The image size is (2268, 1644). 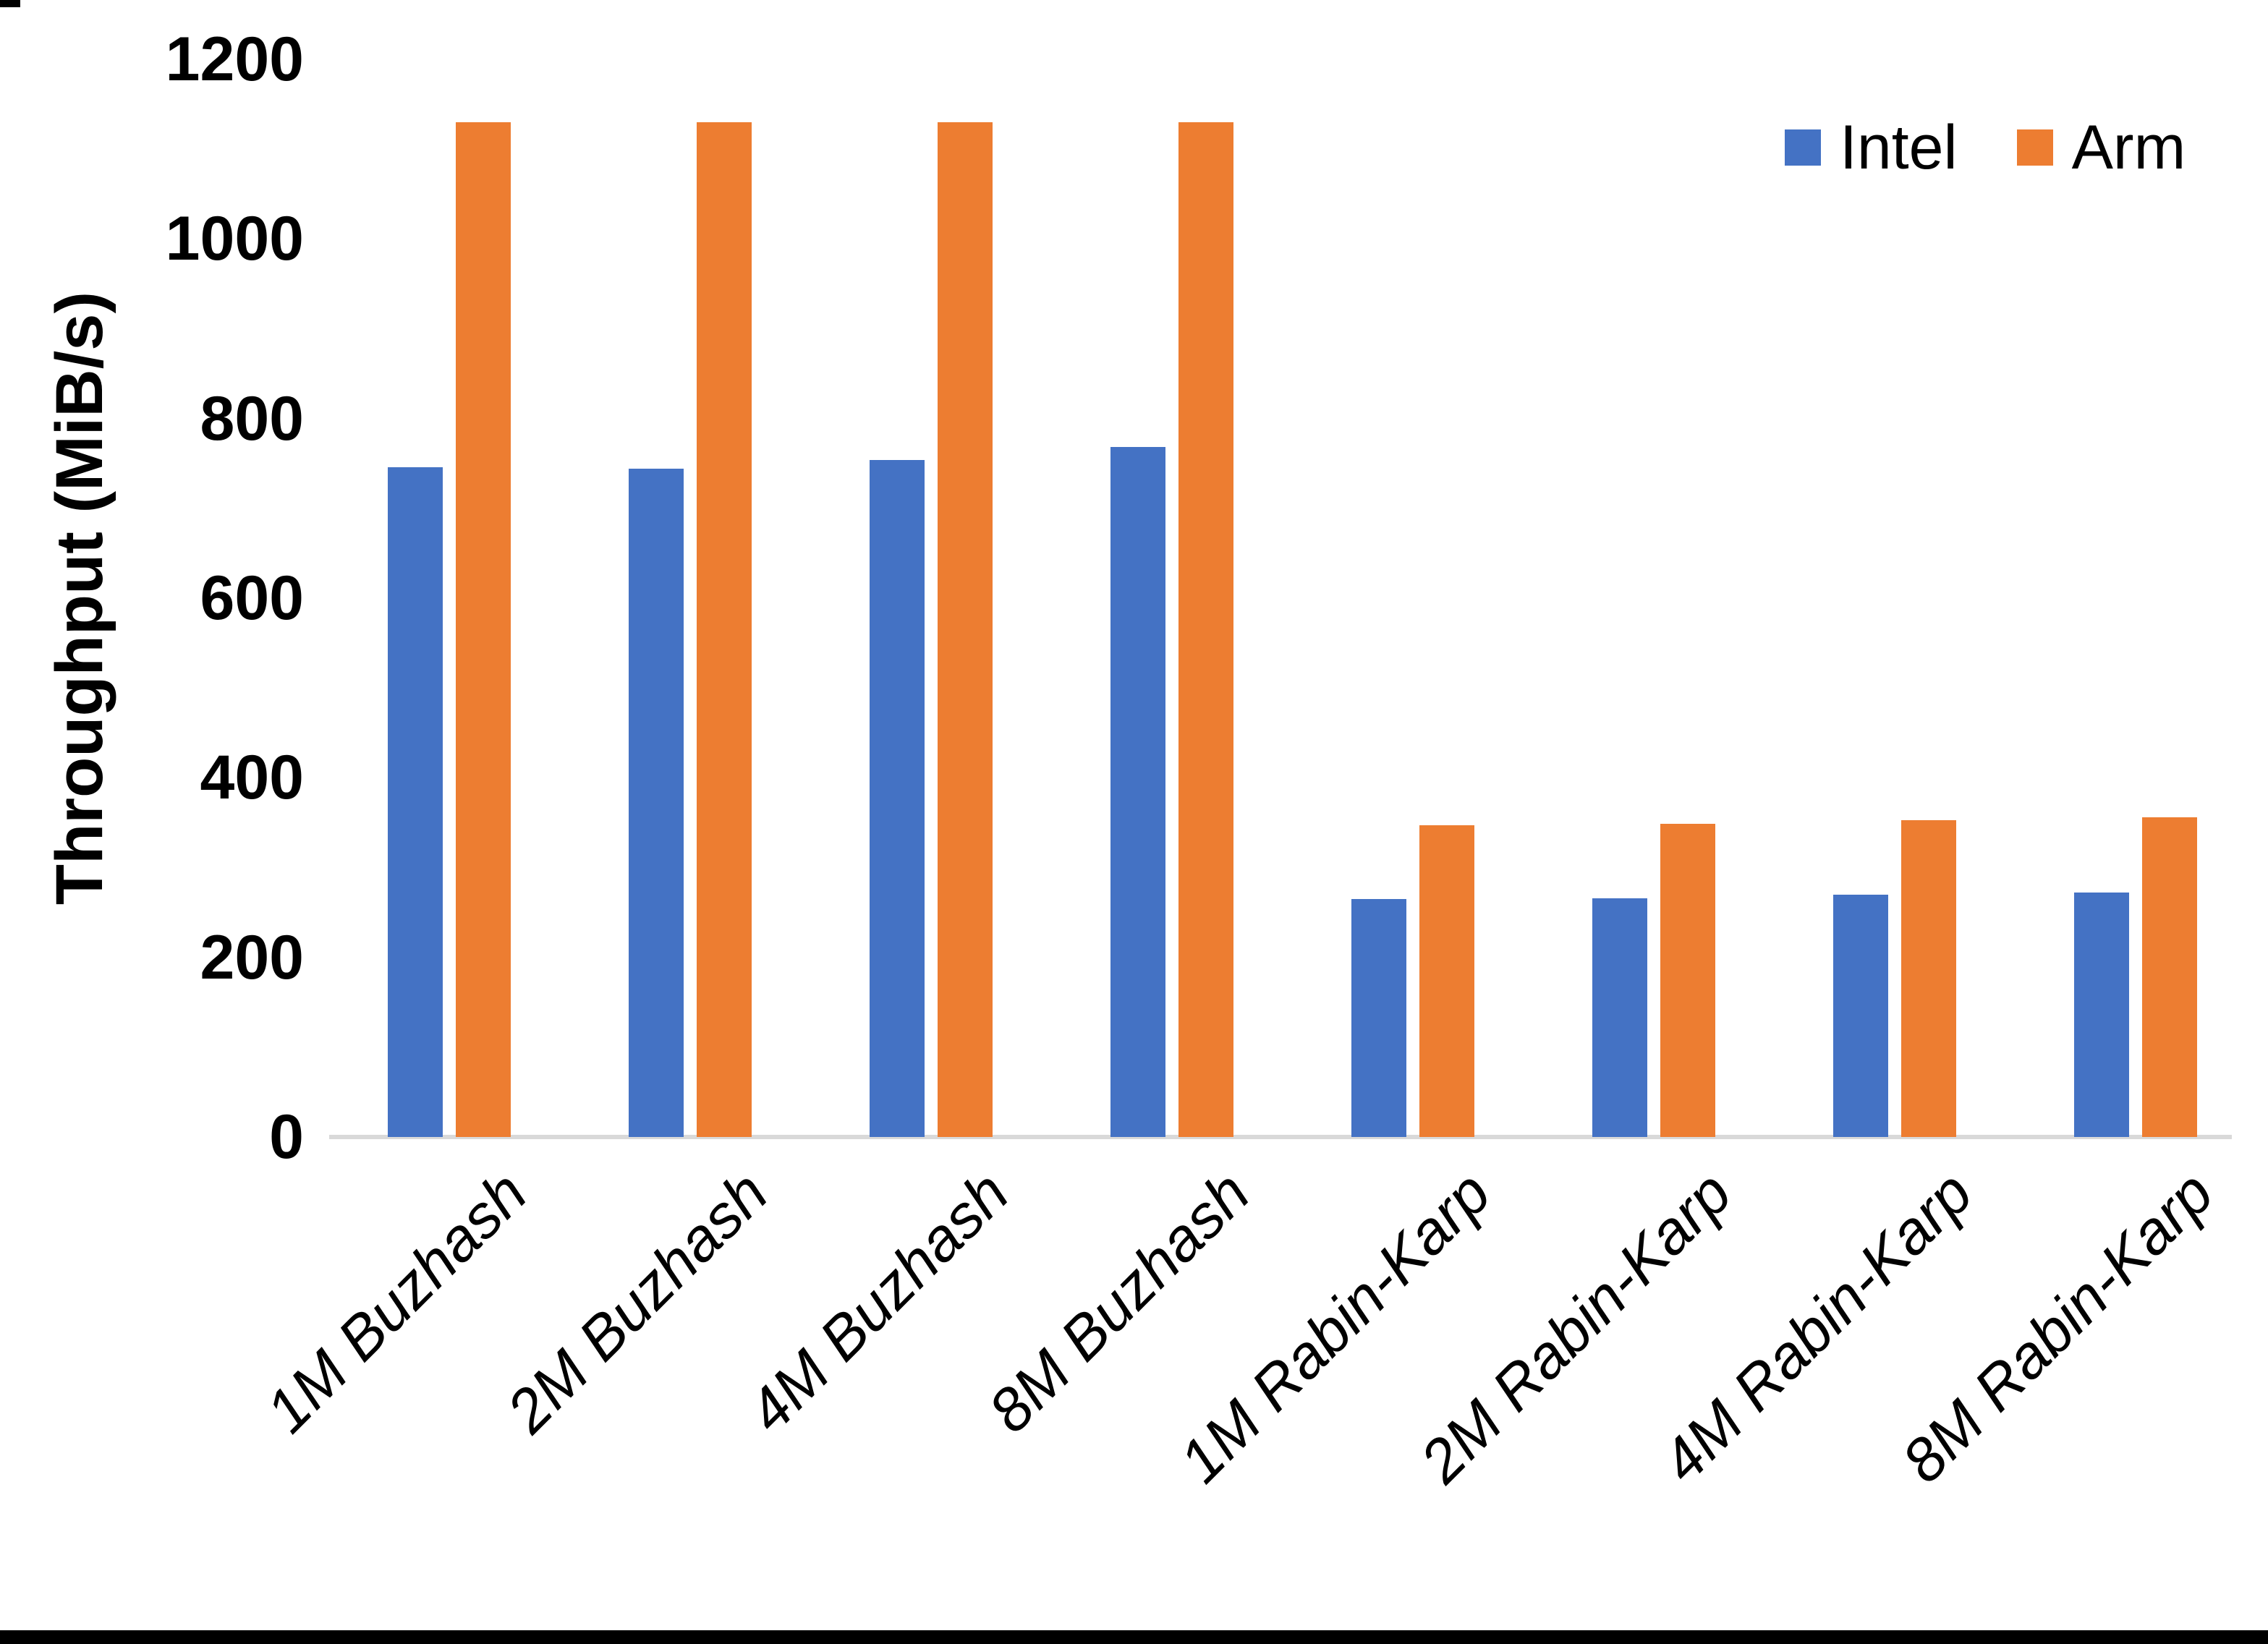 What do you see at coordinates (878, 1302) in the screenshot?
I see `x-category-label: 4M Buzhash` at bounding box center [878, 1302].